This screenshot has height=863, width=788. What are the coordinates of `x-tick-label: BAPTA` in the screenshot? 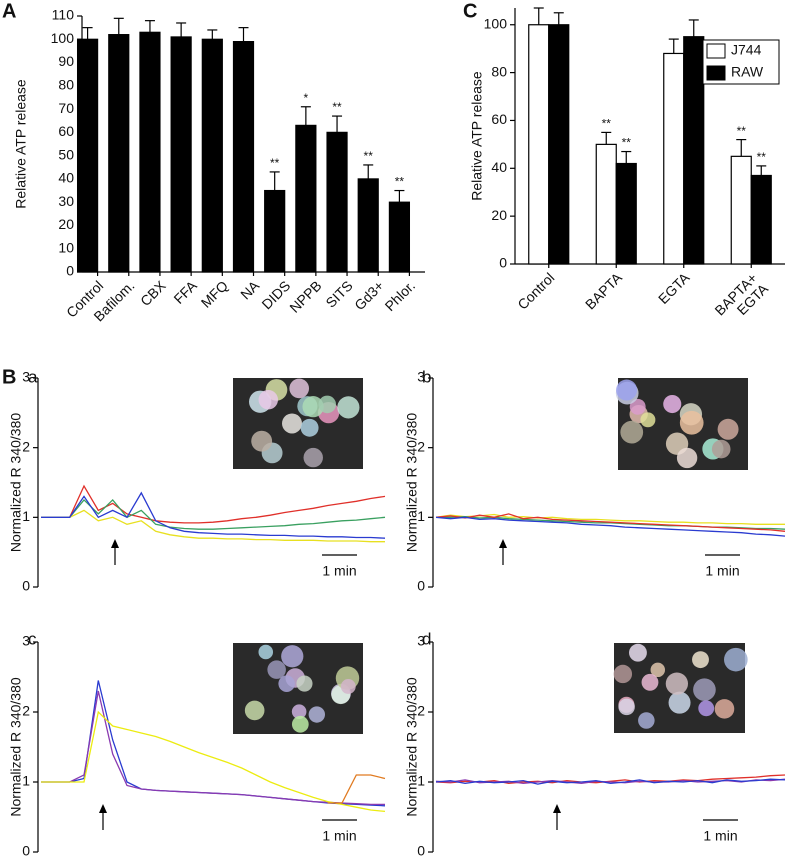 It's located at (604, 291).